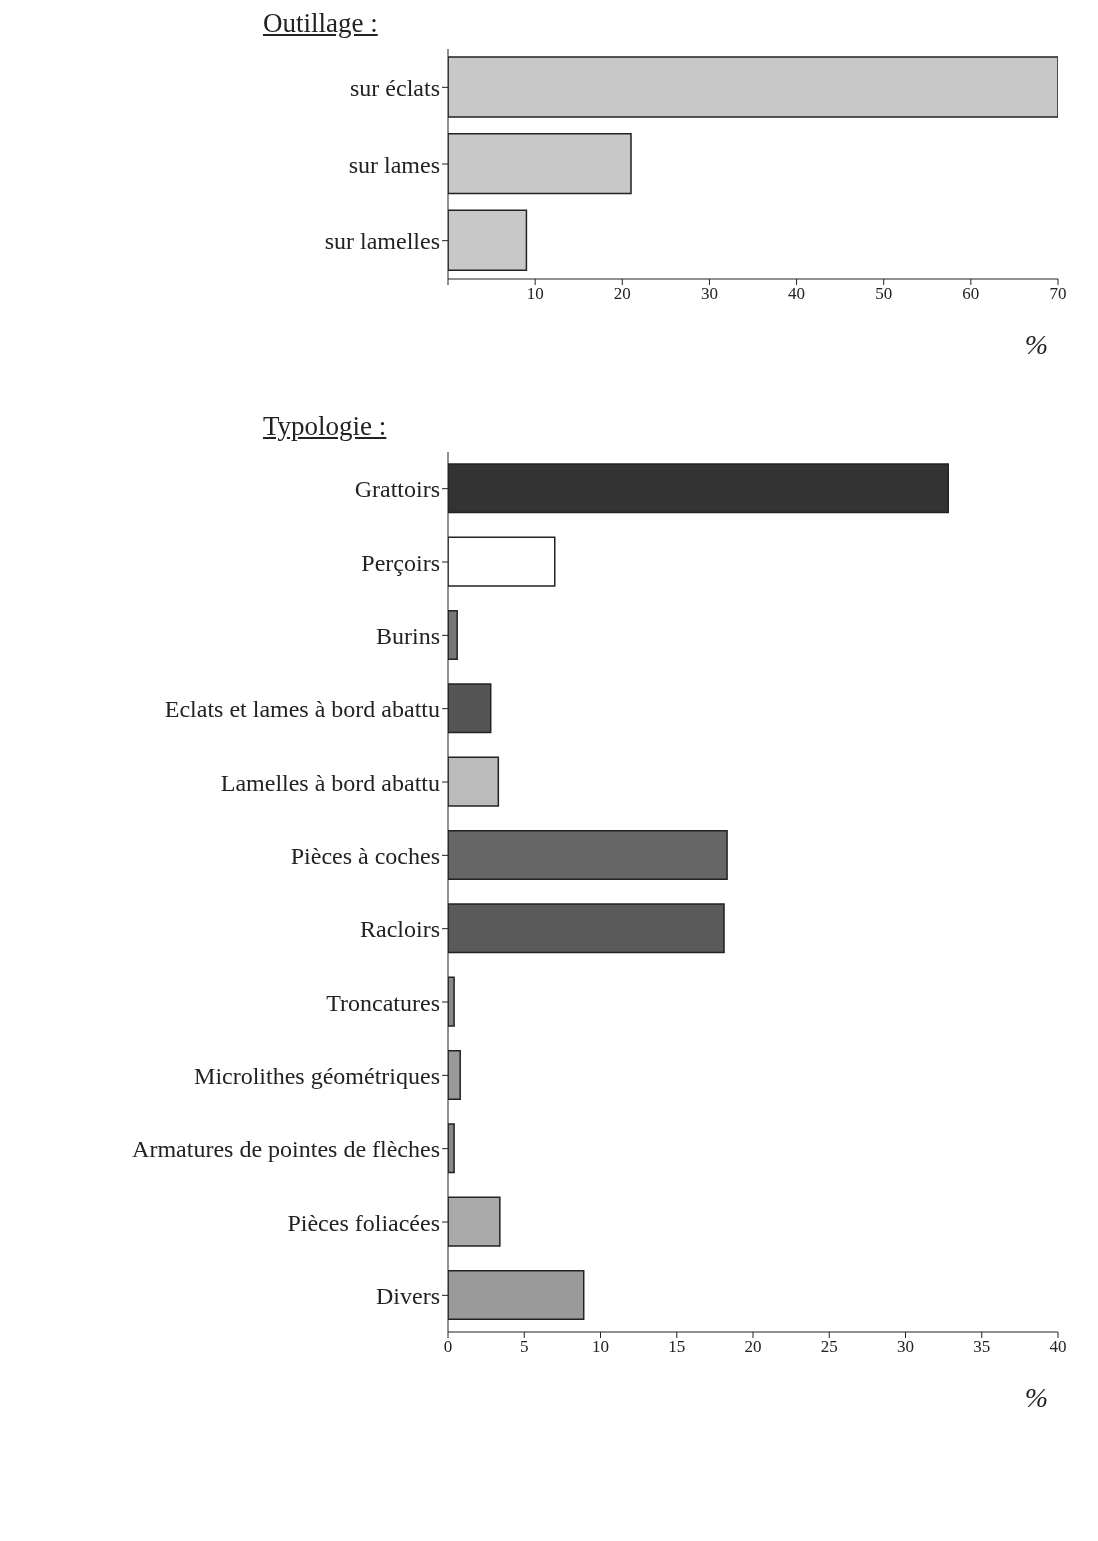 Image resolution: width=1098 pixels, height=1541 pixels. What do you see at coordinates (286, 1149) in the screenshot?
I see `y-tick-label: Armatures de pointes de flèches` at bounding box center [286, 1149].